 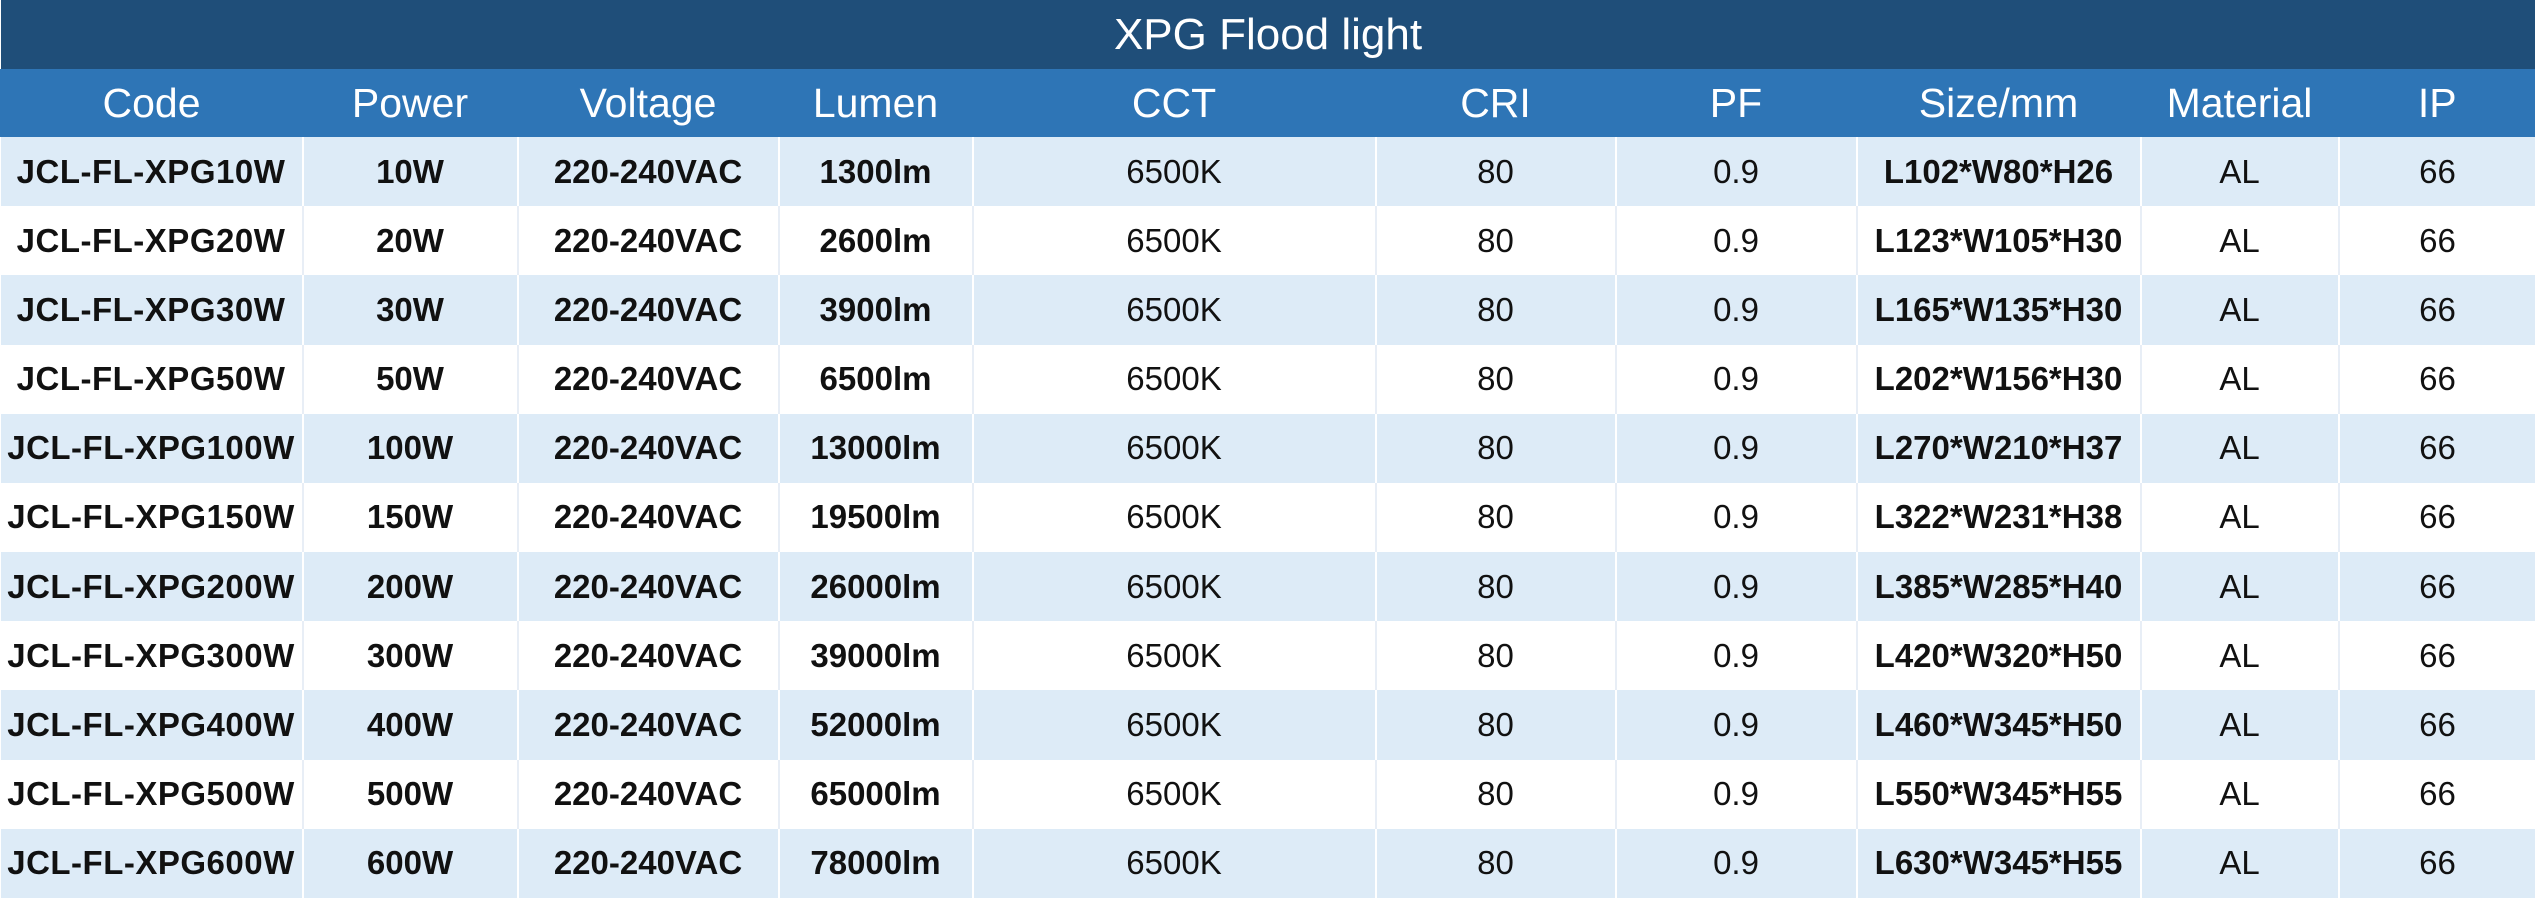 I want to click on cell-power: 20W, so click(x=409, y=241).